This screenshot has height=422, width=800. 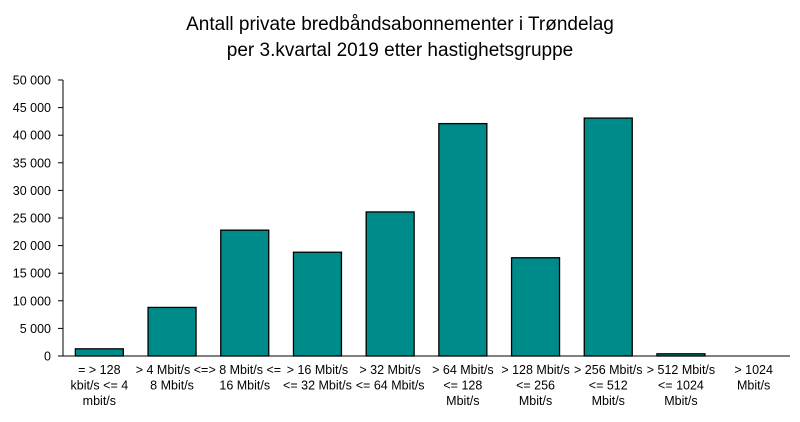 I want to click on x-tick-label: > 8 Mbit/s <= 16 Mbit/s, so click(x=244, y=378).